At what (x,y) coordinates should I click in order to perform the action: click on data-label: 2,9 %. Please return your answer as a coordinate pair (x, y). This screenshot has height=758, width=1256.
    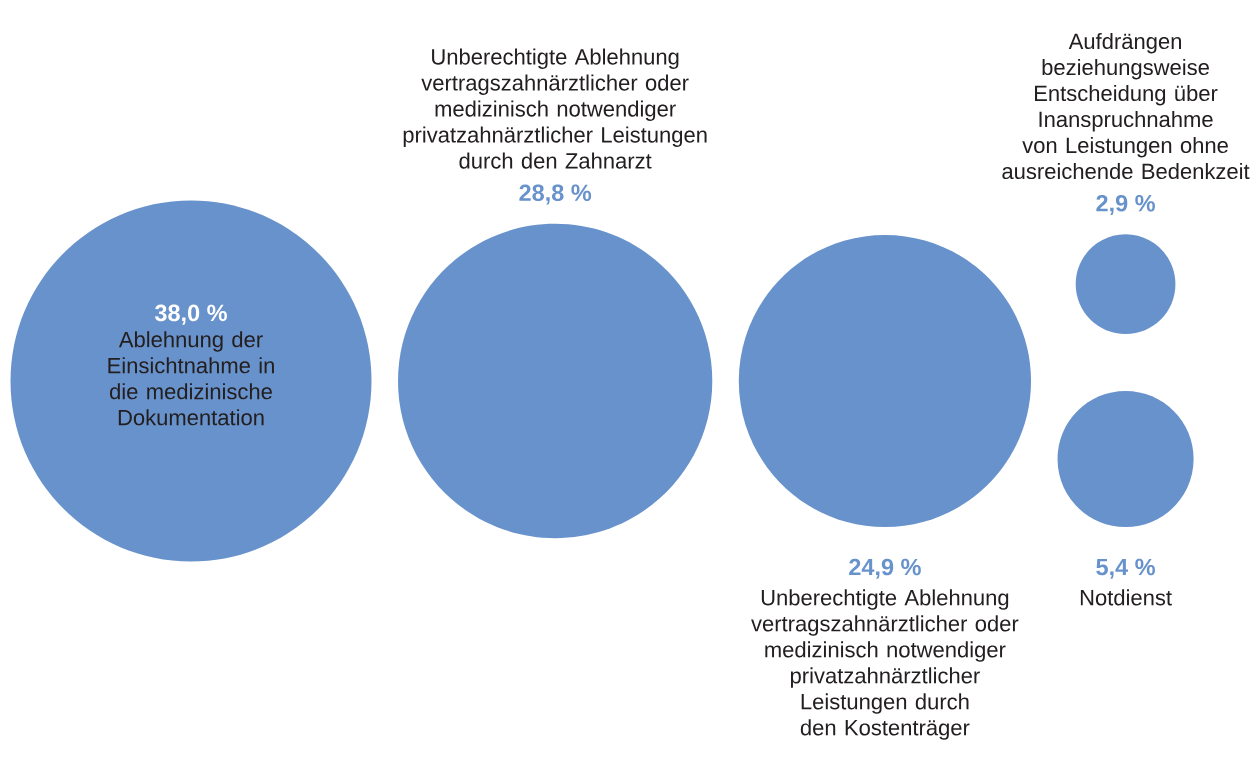
    Looking at the image, I should click on (1125, 204).